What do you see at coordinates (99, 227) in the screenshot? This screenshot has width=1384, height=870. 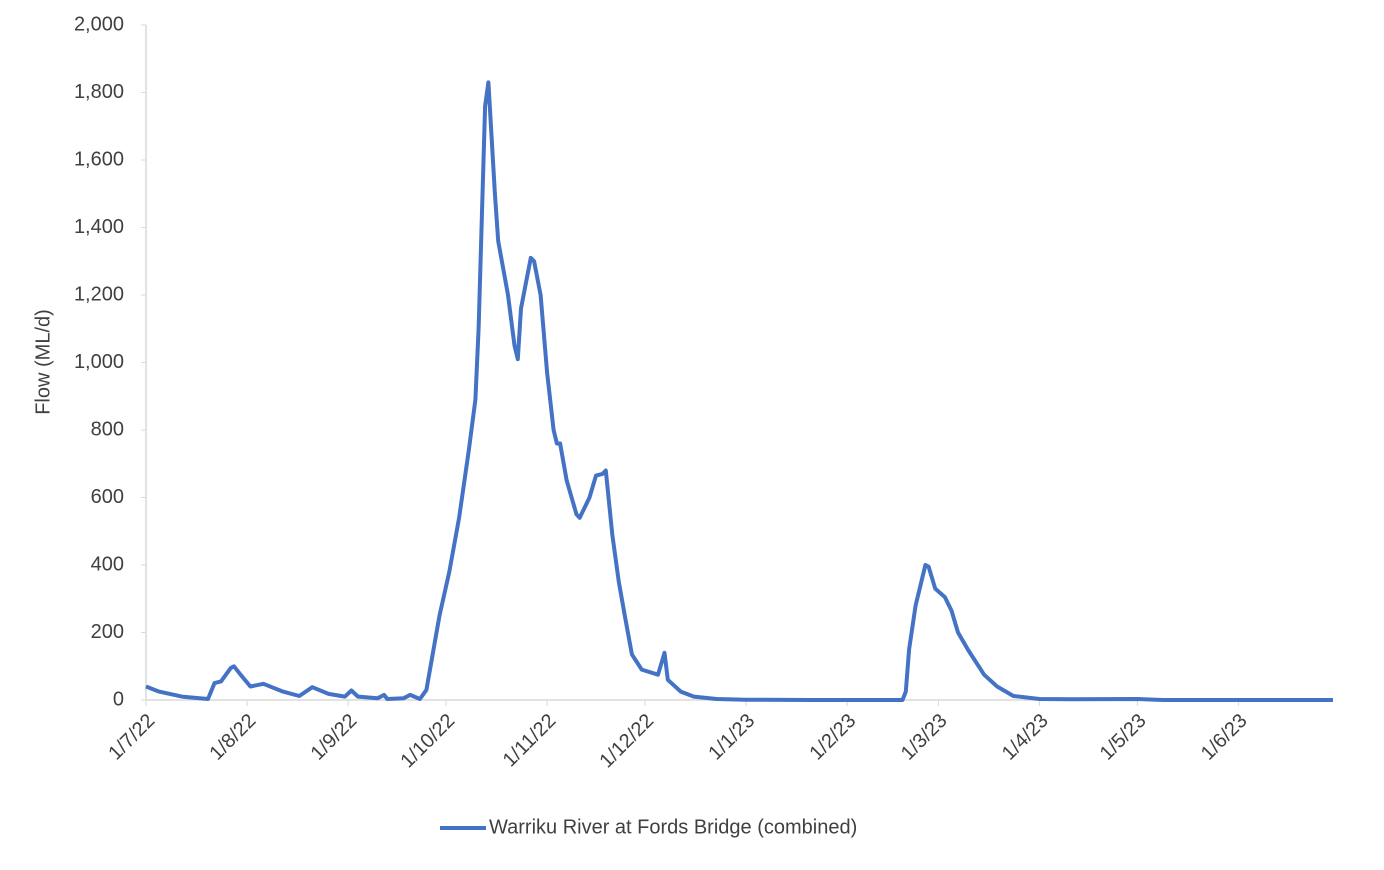 I see `y-tick-label: 1,400` at bounding box center [99, 227].